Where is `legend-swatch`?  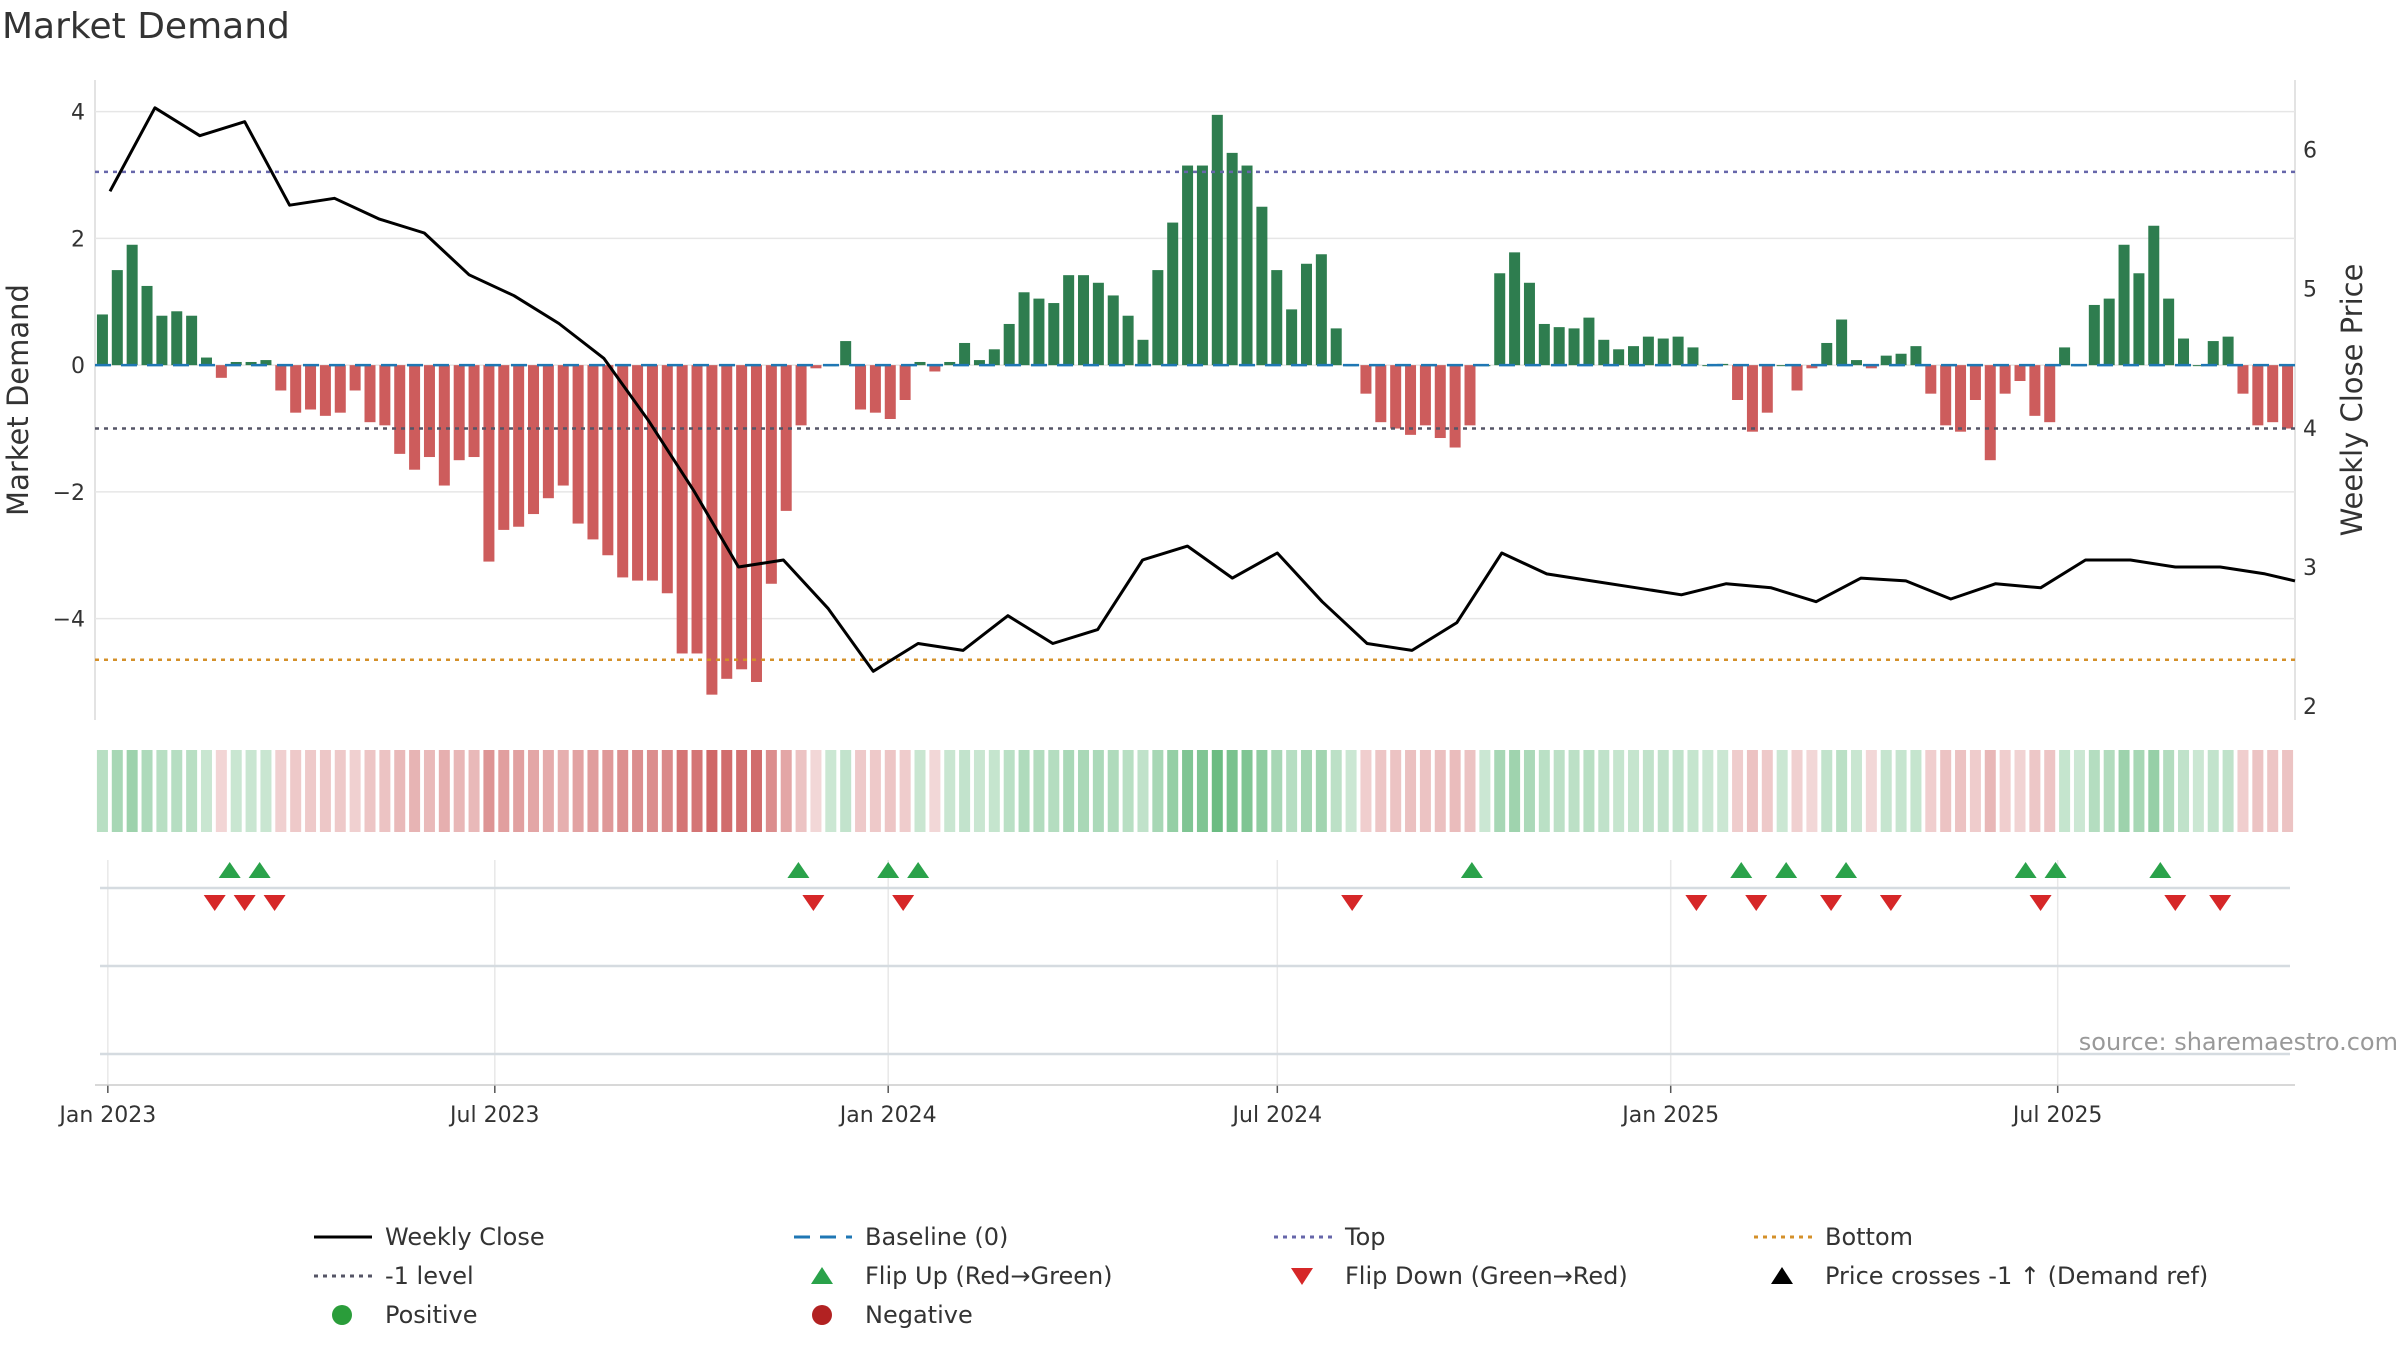
legend-swatch is located at coordinates (822, 1275).